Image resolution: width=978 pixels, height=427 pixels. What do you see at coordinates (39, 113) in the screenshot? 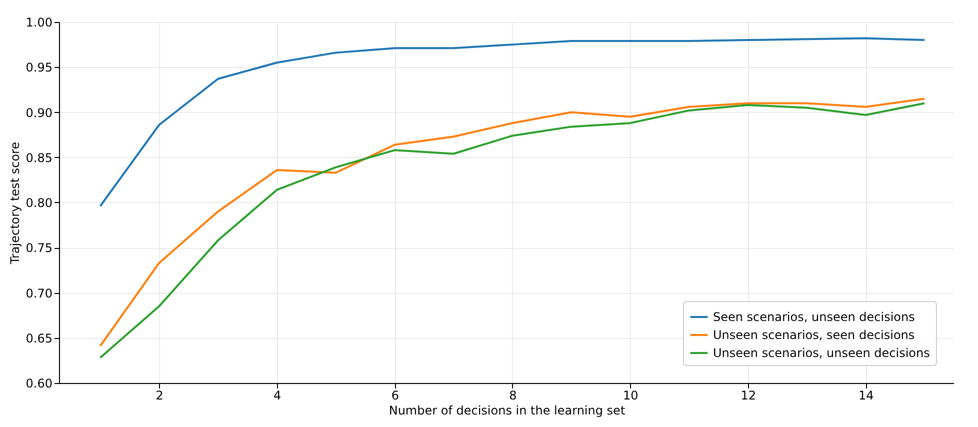
I see `y-tick-label: 0.90` at bounding box center [39, 113].